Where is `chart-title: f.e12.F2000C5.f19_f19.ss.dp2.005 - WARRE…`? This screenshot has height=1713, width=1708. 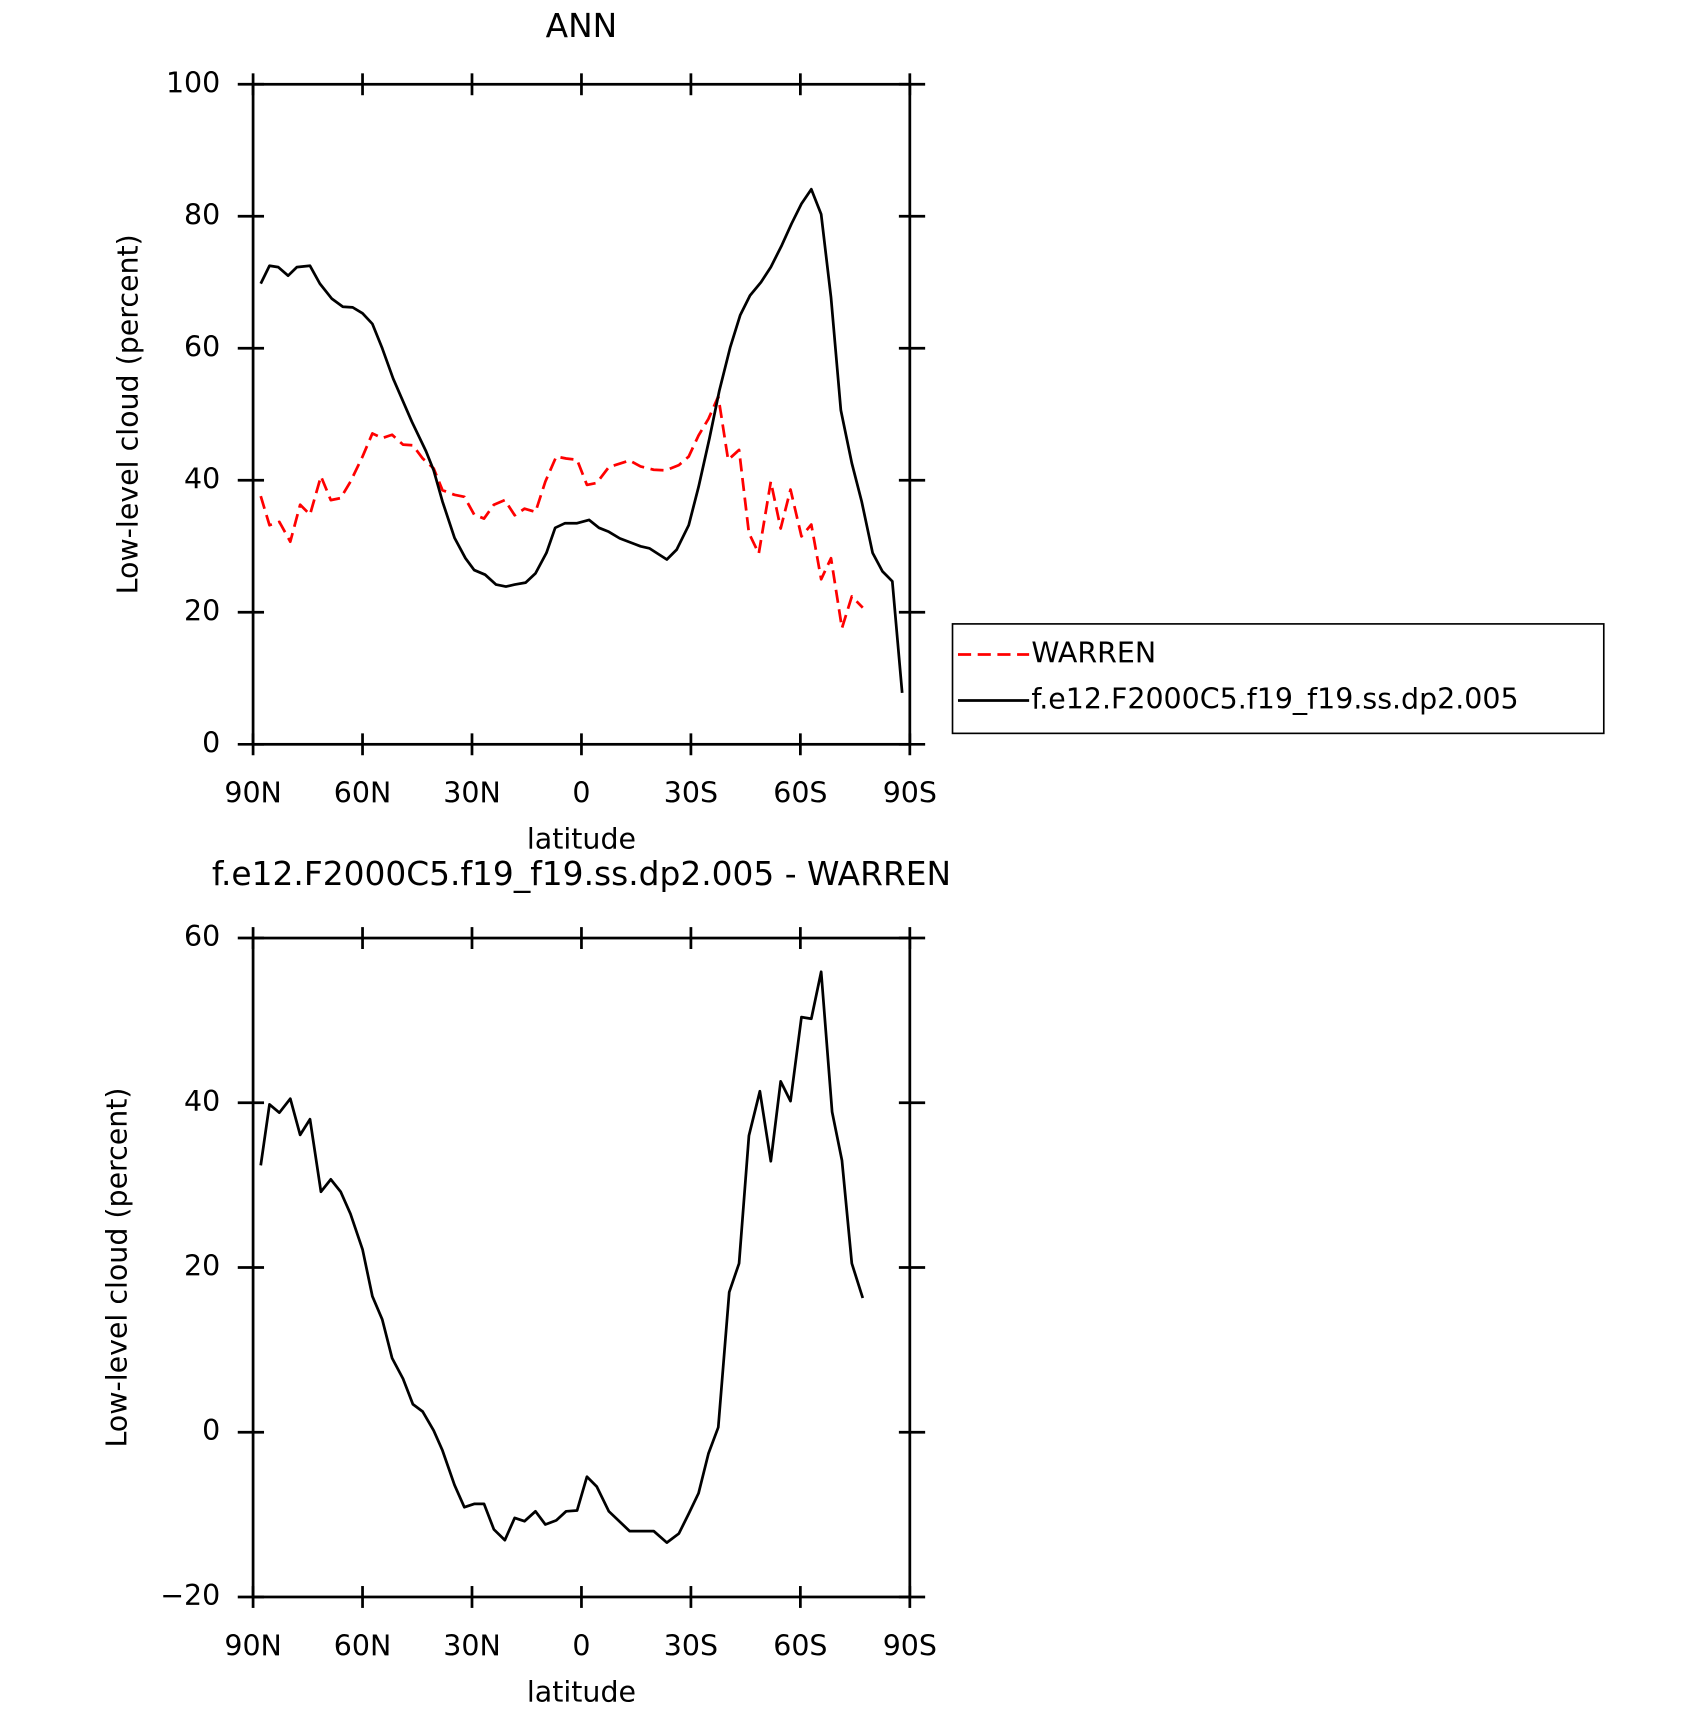 chart-title: f.e12.F2000C5.f19_f19.ss.dp2.005 - WARRE… is located at coordinates (581, 874).